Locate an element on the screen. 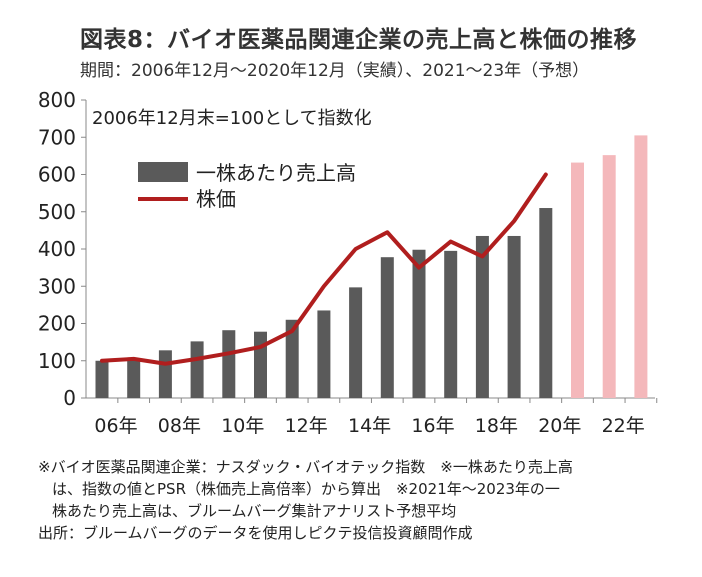 The width and height of the screenshot is (702, 577). y-tick-label: 200 is located at coordinates (57, 324).